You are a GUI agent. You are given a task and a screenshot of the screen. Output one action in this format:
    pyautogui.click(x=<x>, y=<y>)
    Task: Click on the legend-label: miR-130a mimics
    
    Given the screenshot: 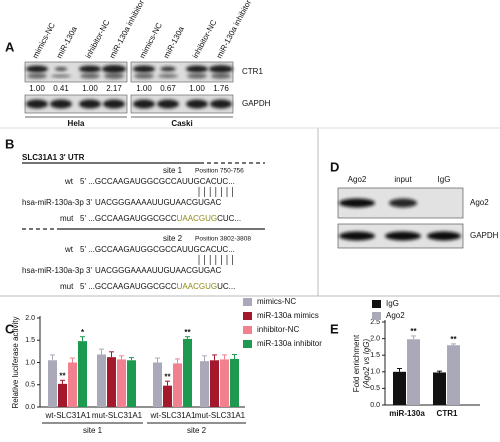 What is the action you would take?
    pyautogui.click(x=288, y=315)
    